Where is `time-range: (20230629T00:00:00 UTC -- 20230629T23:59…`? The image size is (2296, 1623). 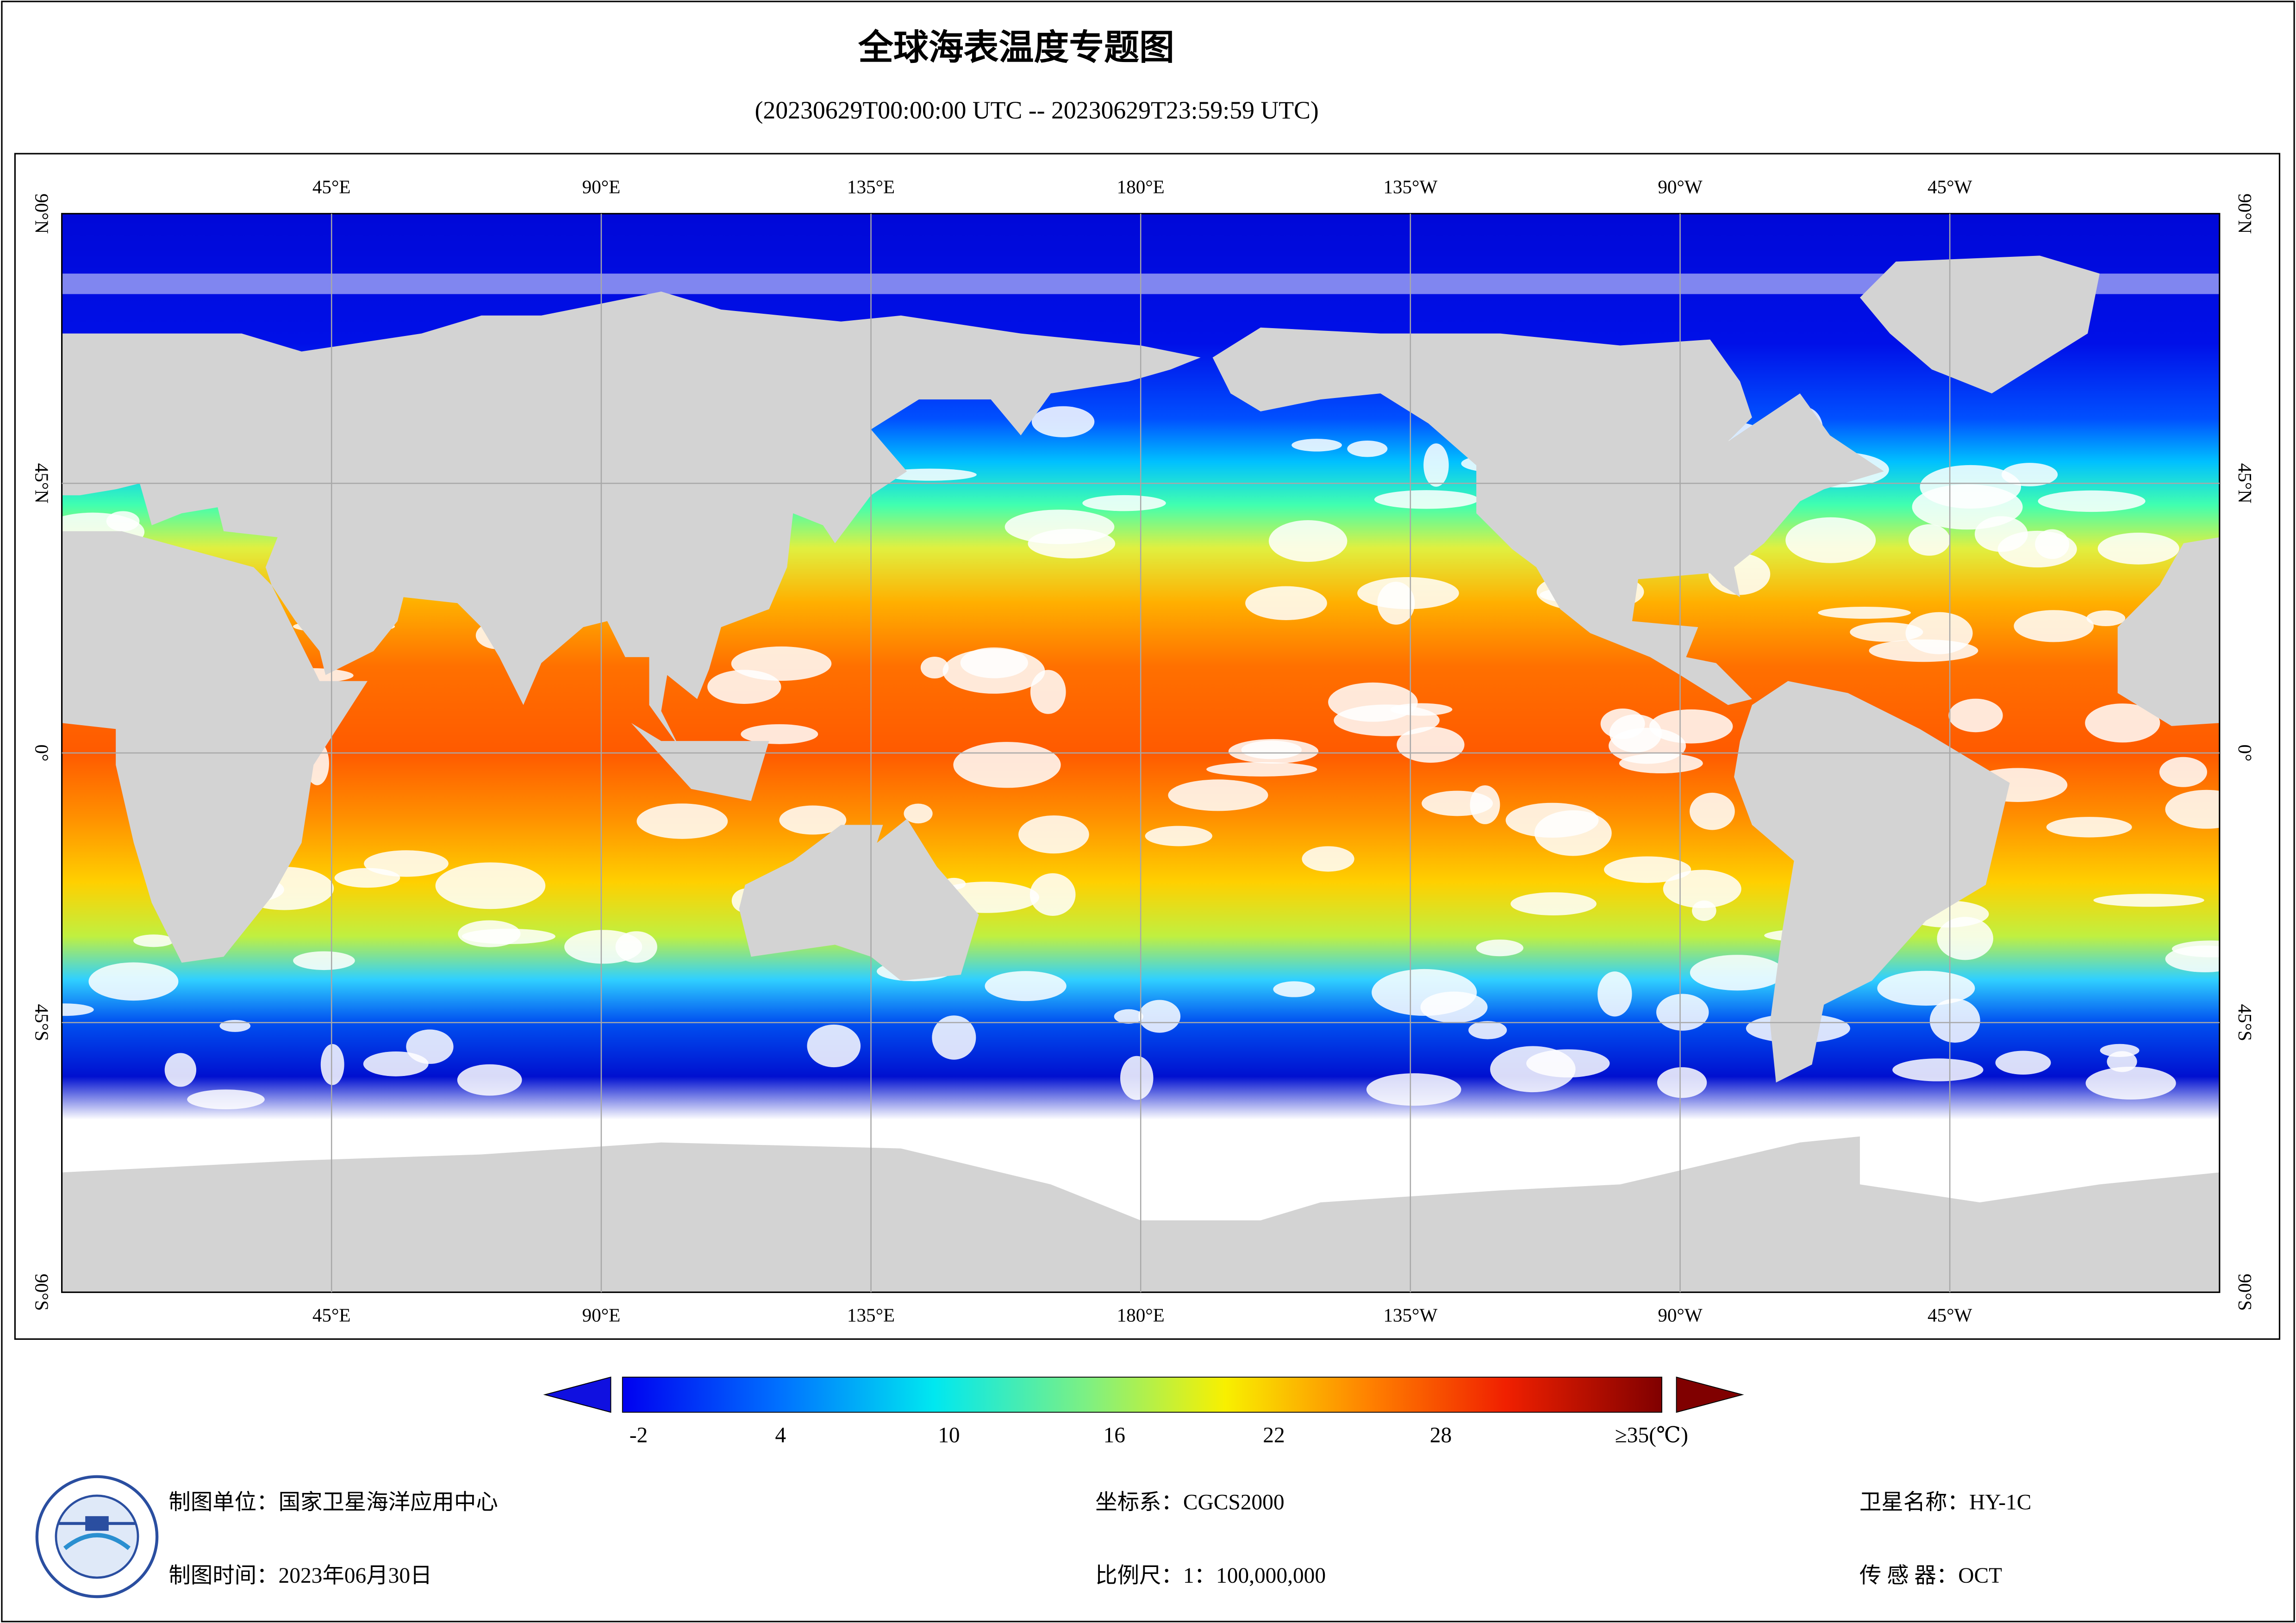
time-range: (20230629T00:00:00 UTC -- 20230629T23:59… is located at coordinates (1037, 110).